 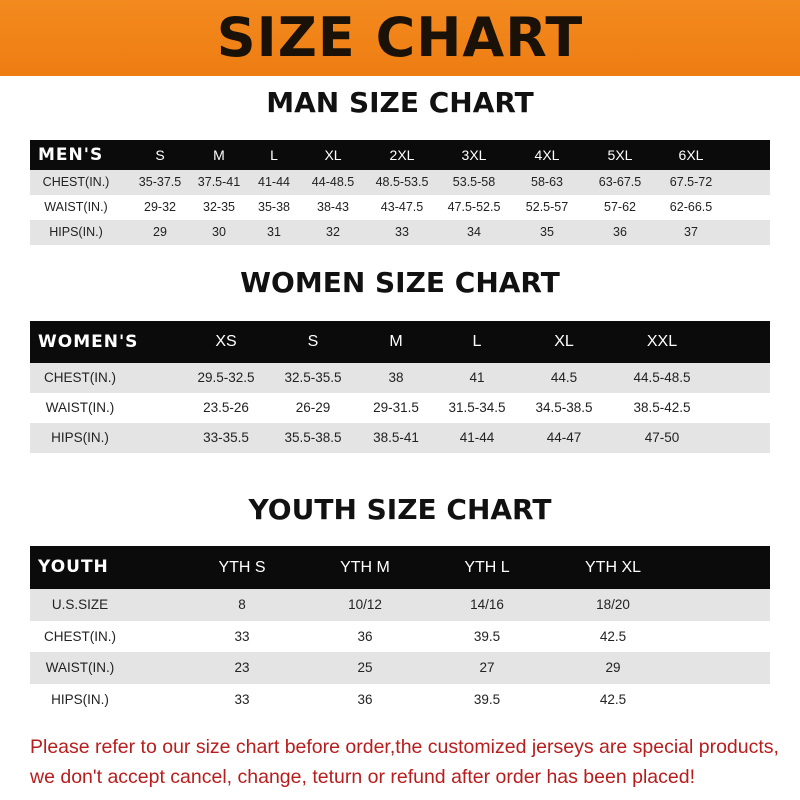 I want to click on table-cell: 58-63, so click(x=547, y=182).